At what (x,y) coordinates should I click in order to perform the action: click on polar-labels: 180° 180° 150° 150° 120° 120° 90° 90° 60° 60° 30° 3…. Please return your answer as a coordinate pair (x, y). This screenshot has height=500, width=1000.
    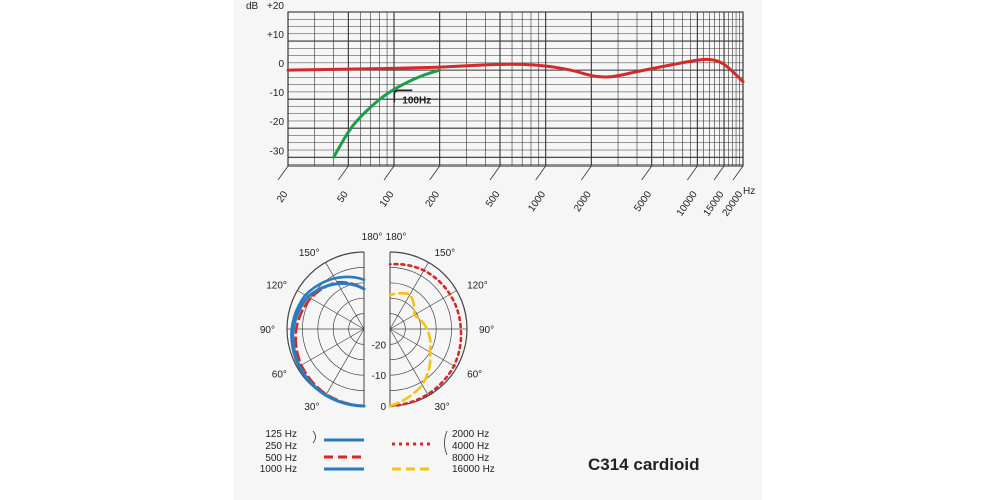
    Looking at the image, I should click on (377, 322).